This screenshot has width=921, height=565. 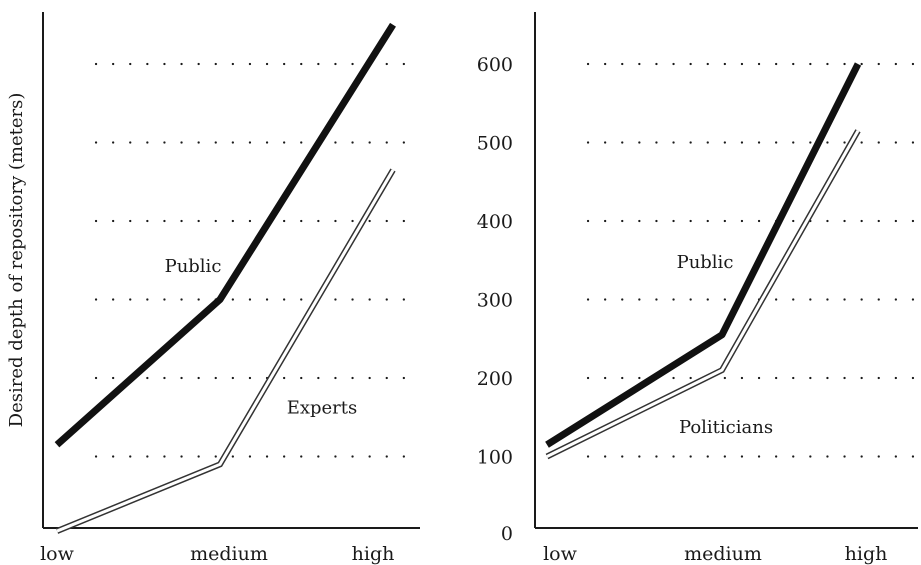 I want to click on y-axis-label: Desired depth of repository (meters), so click(x=16, y=260).